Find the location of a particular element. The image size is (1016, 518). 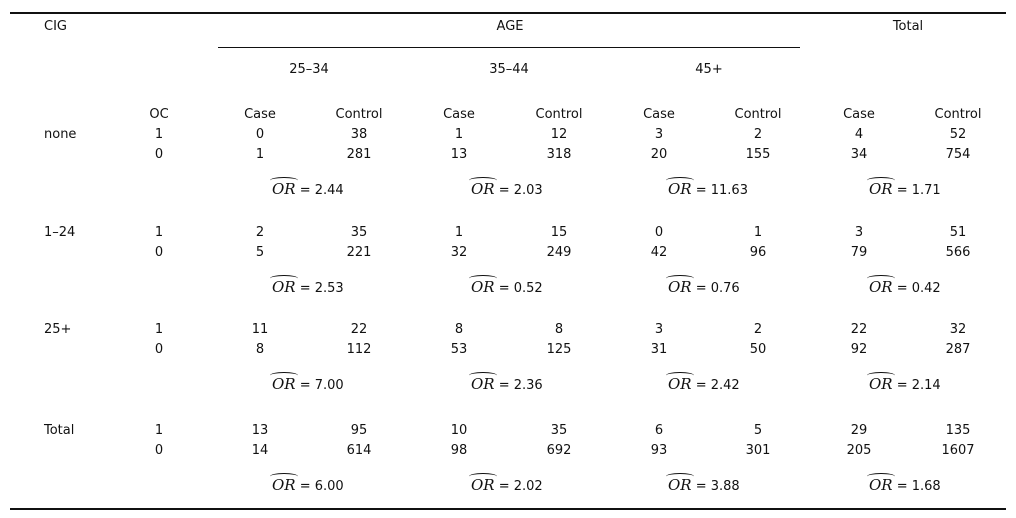

control-count-45plus: 2 is located at coordinates (758, 134).